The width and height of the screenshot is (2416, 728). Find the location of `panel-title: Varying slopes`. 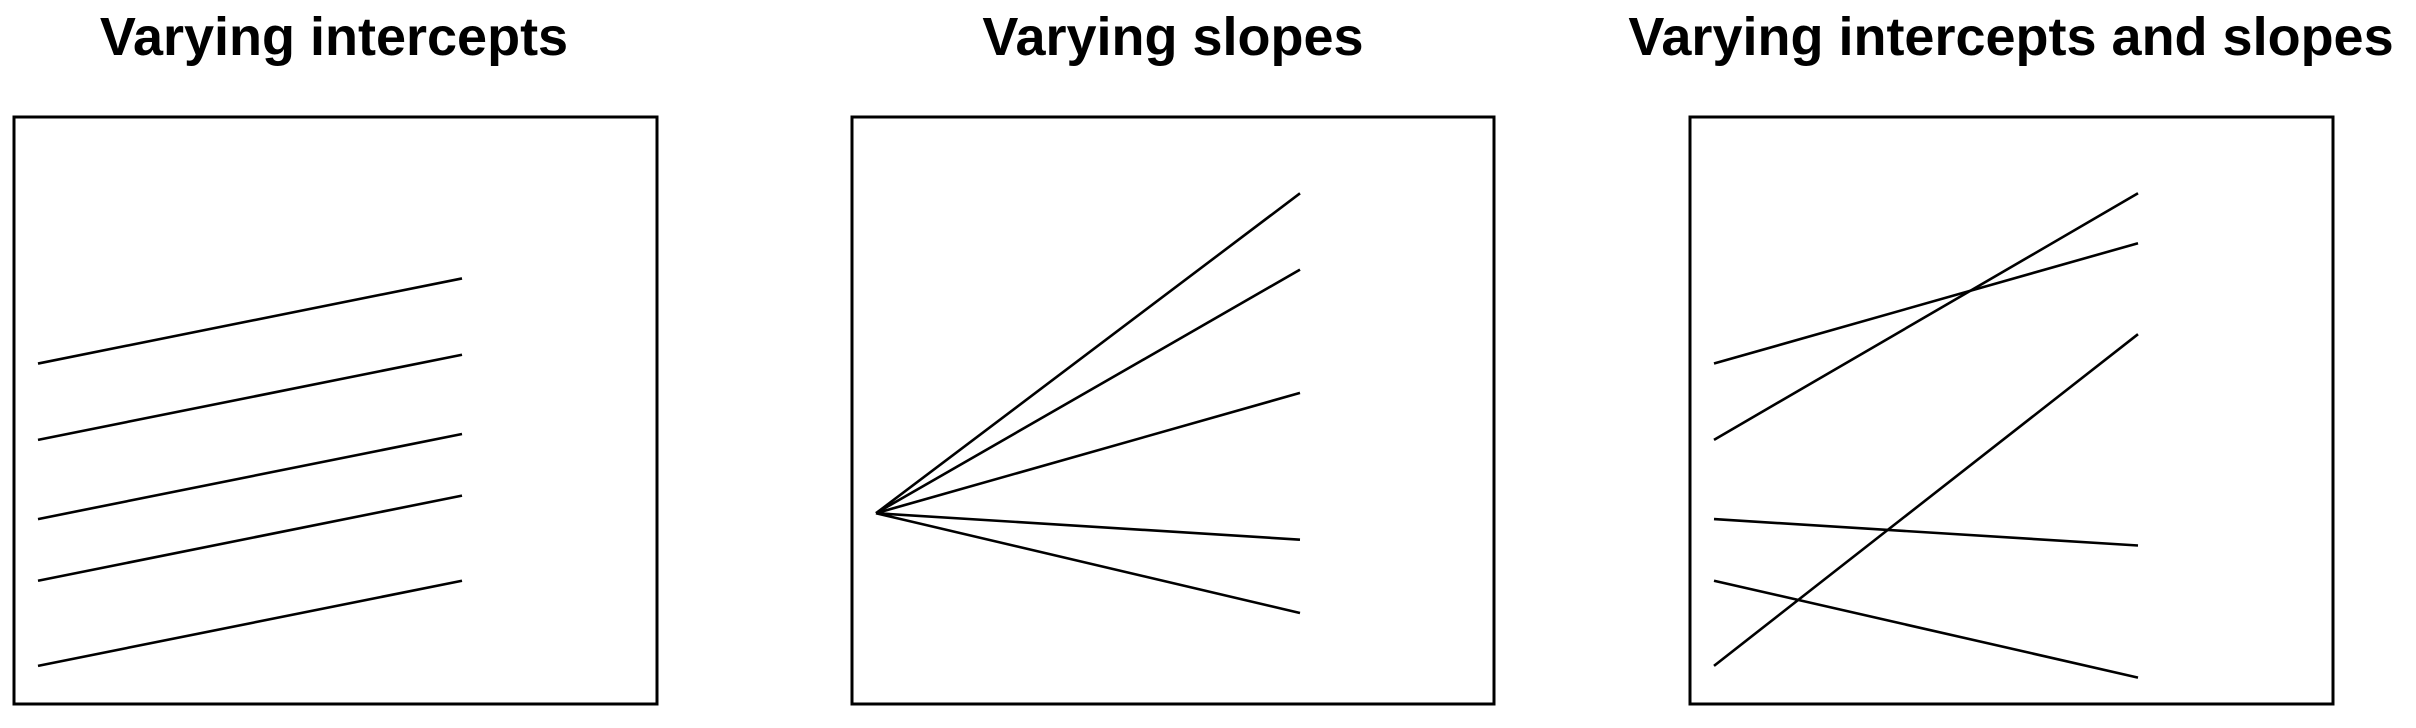

panel-title: Varying slopes is located at coordinates (1172, 37).